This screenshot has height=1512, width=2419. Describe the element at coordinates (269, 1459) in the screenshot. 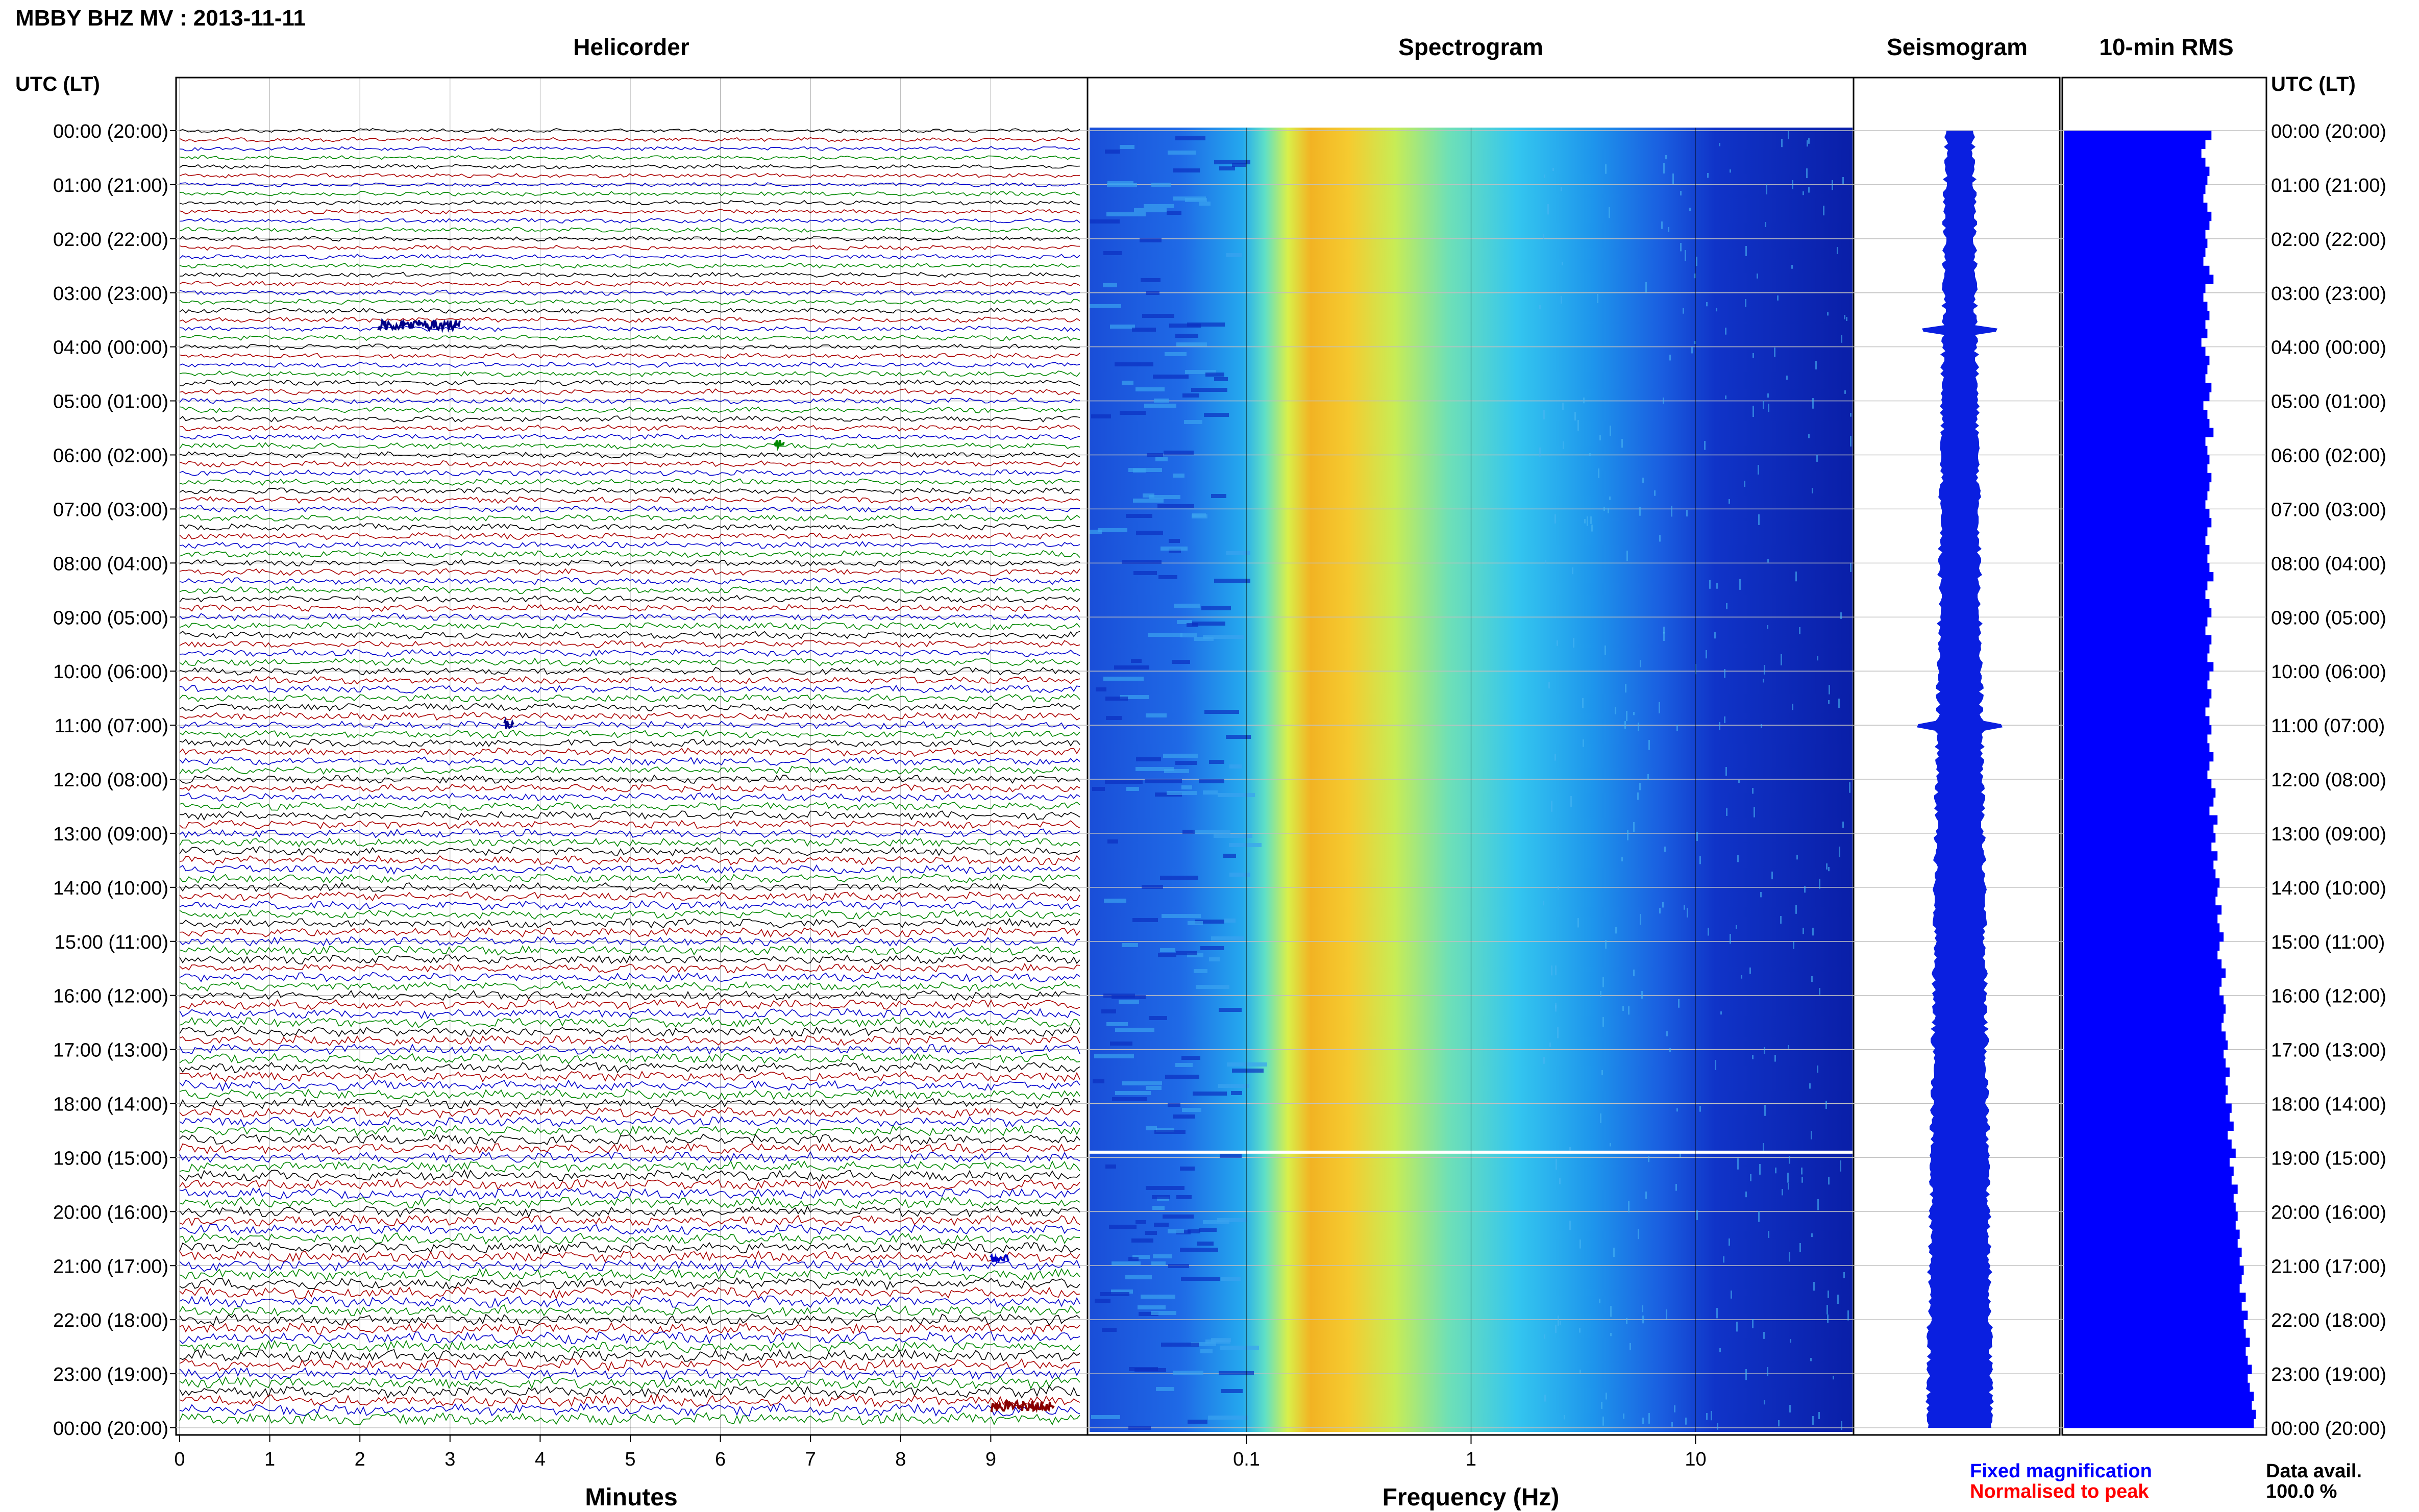

I see `minute-tick-label: 1` at that location.